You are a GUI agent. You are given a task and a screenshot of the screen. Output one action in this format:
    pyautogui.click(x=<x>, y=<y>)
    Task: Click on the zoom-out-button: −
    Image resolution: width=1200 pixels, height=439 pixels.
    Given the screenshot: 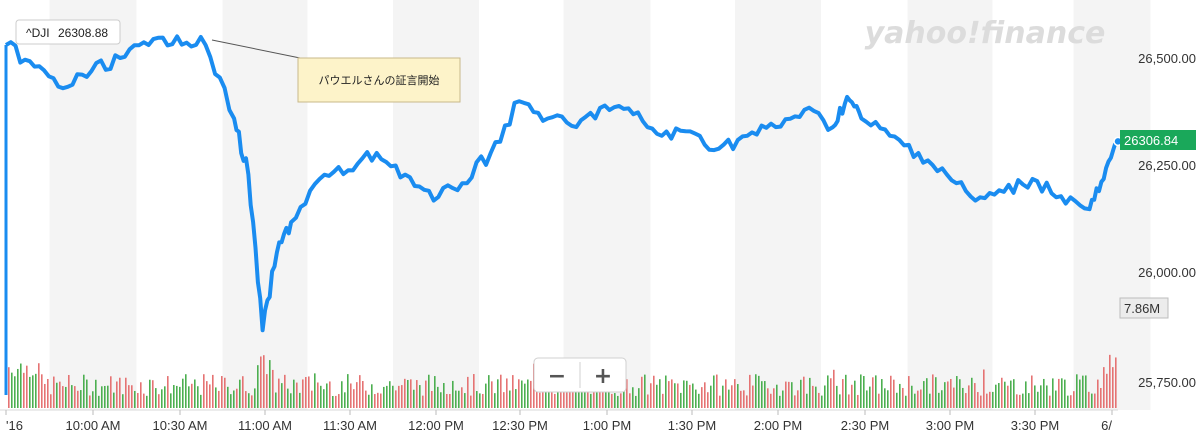 What is the action you would take?
    pyautogui.click(x=557, y=375)
    